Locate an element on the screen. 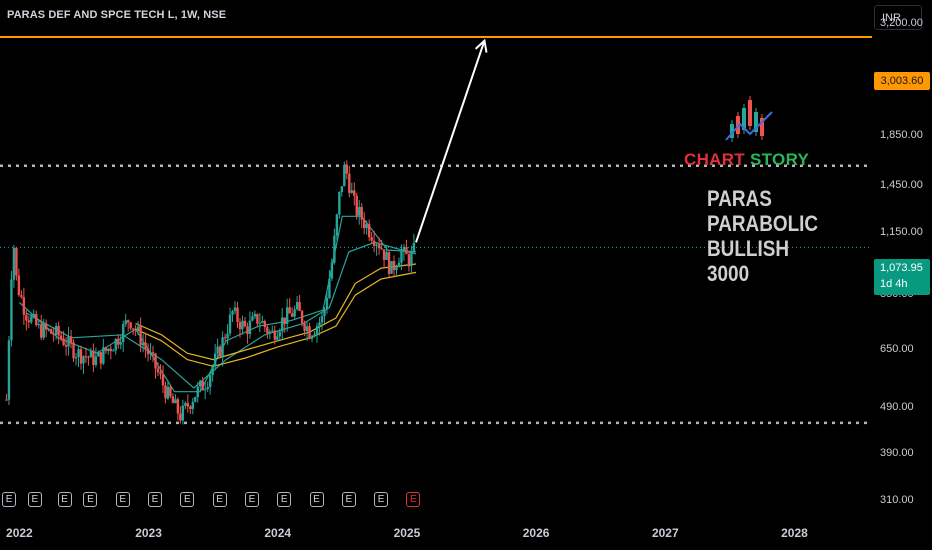  y-tick-label: 310.00 is located at coordinates (897, 500).